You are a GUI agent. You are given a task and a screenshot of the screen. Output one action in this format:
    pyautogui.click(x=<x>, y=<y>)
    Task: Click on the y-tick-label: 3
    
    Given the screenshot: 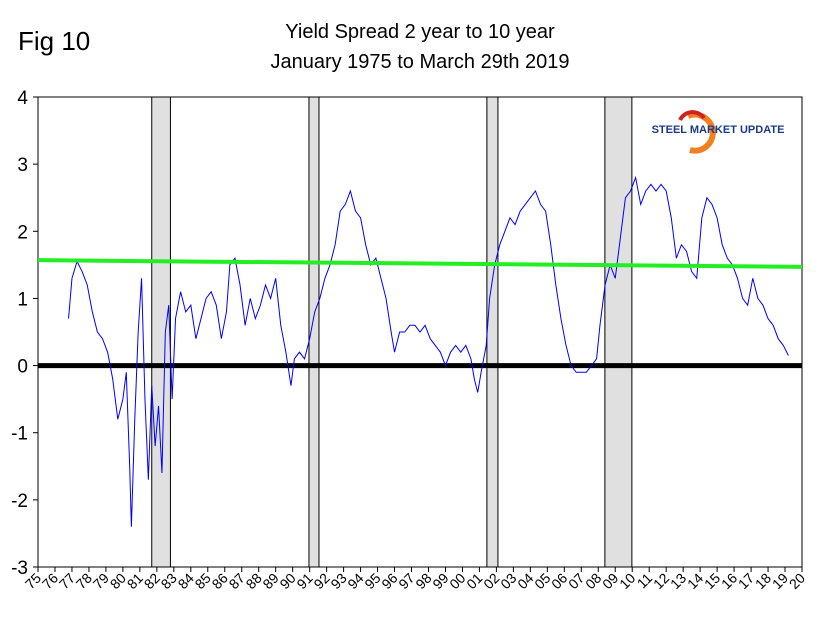 What is the action you would take?
    pyautogui.click(x=22, y=165)
    